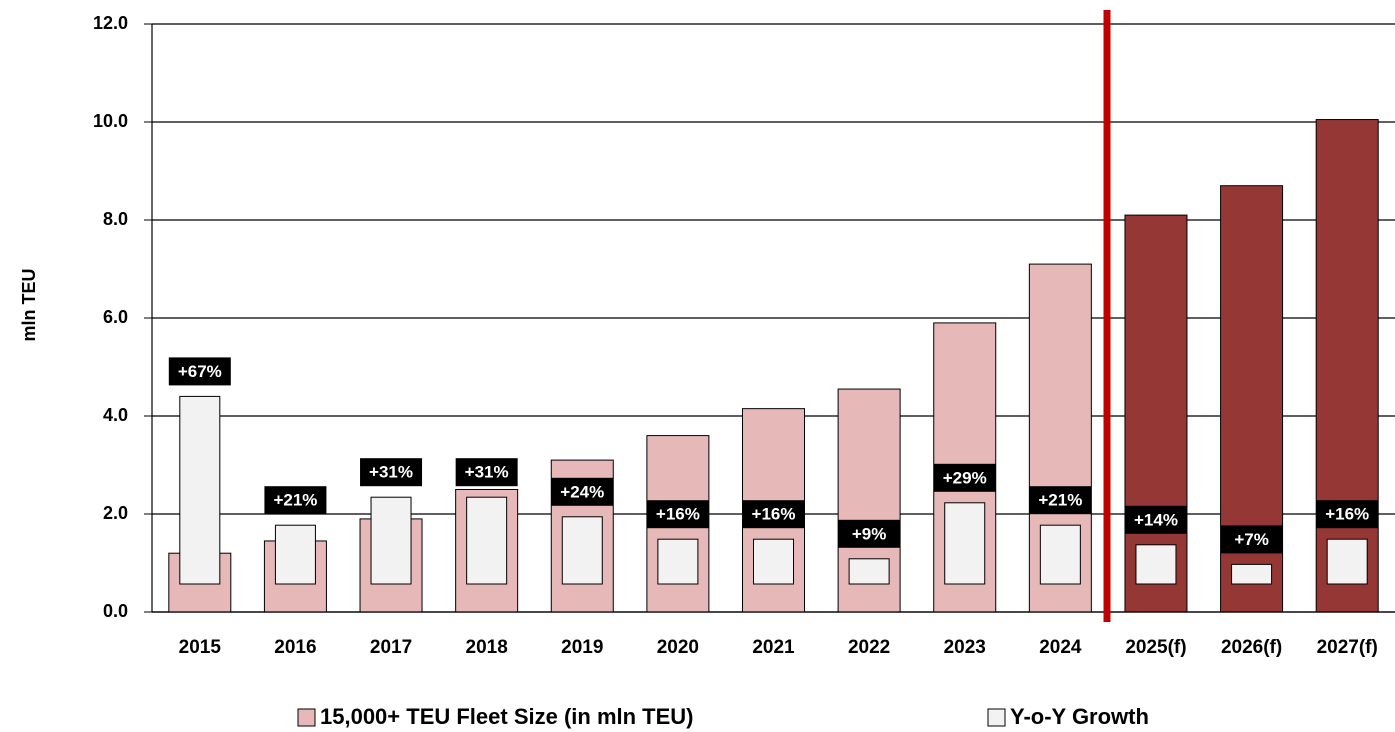 This screenshot has width=1395, height=732. What do you see at coordinates (115, 219) in the screenshot?
I see `y-tick-label: 8.0` at bounding box center [115, 219].